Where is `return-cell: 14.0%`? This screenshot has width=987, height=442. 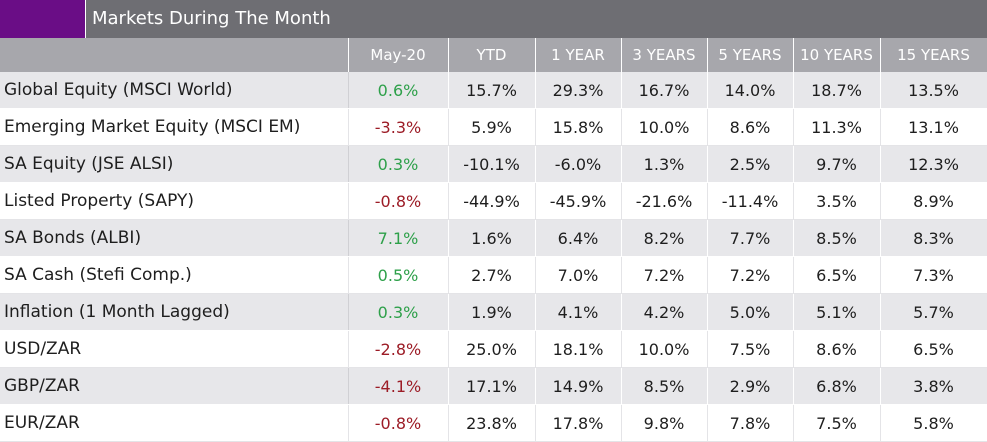 return-cell: 14.0% is located at coordinates (750, 90).